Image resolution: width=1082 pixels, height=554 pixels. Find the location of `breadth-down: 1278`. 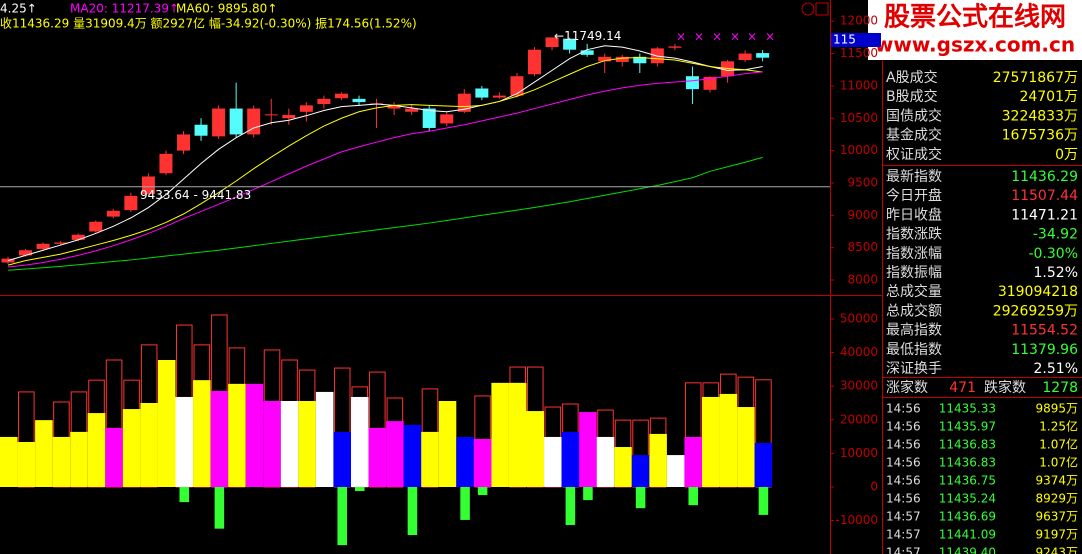

breadth-down: 1278 is located at coordinates (1060, 388).